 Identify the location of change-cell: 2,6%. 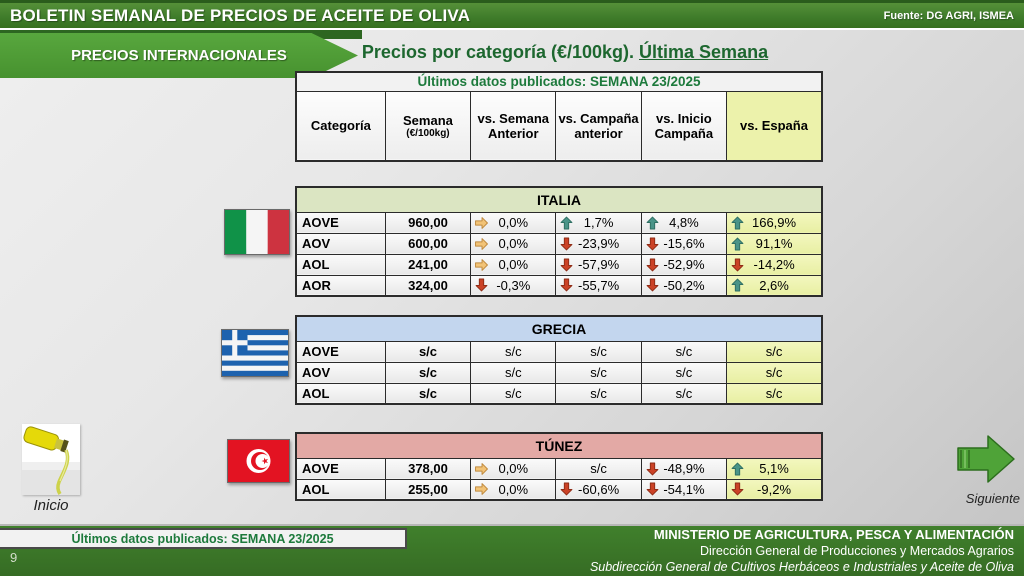
(774, 285).